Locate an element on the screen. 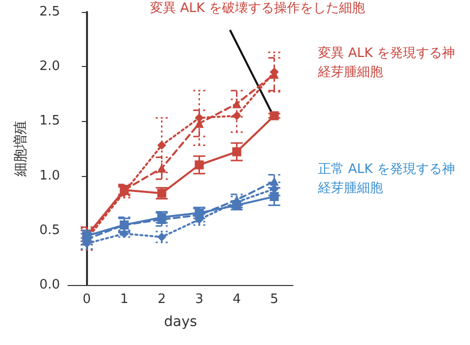 The height and width of the screenshot is (345, 470). x-tick-label: 2 is located at coordinates (162, 299).